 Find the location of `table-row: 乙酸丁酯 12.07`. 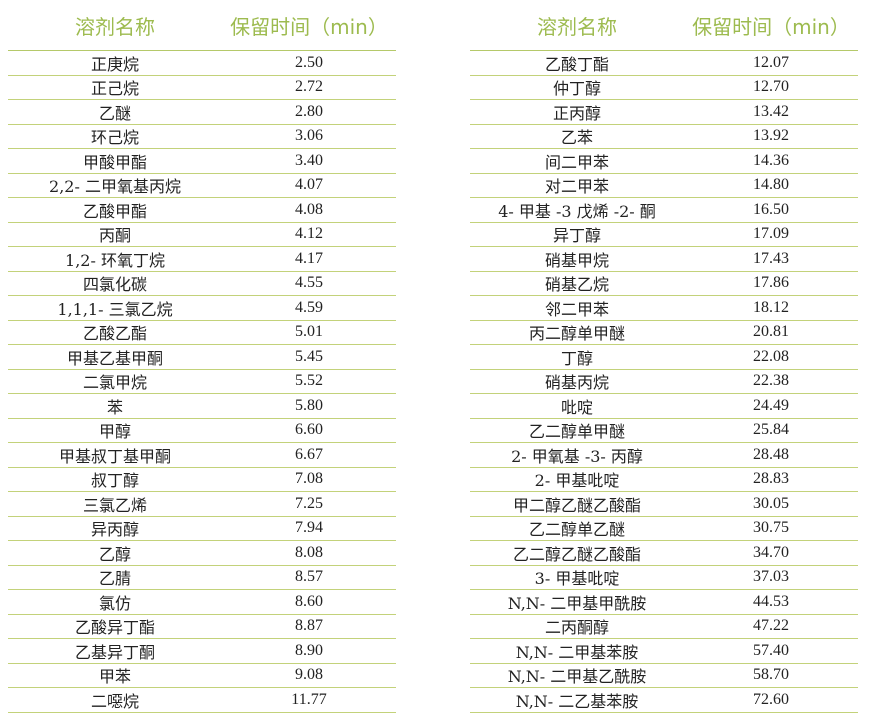

table-row: 乙酸丁酯 12.07 is located at coordinates (664, 63).